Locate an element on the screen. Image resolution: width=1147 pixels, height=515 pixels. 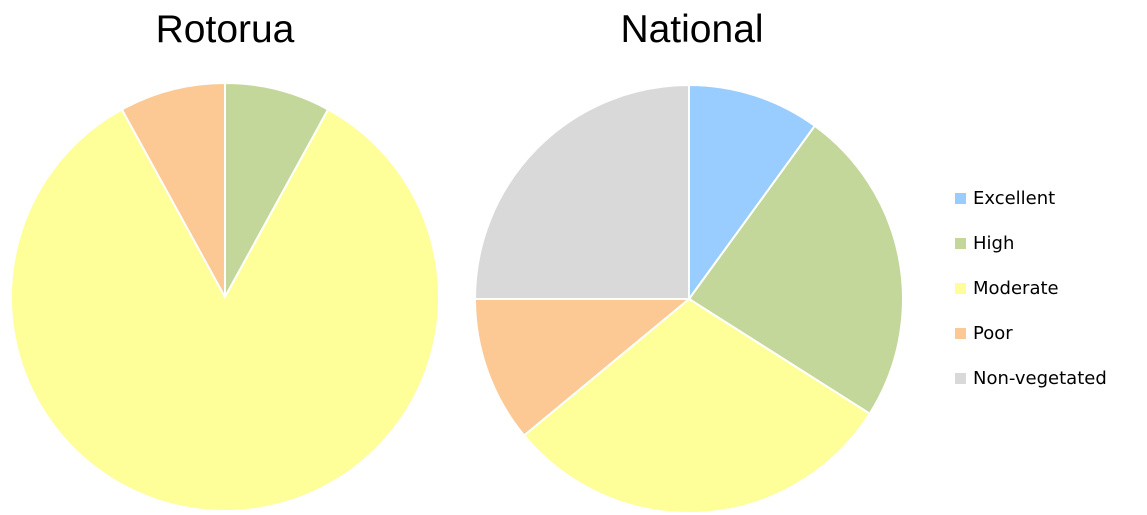
national-slice-moderate is located at coordinates (697, 405).